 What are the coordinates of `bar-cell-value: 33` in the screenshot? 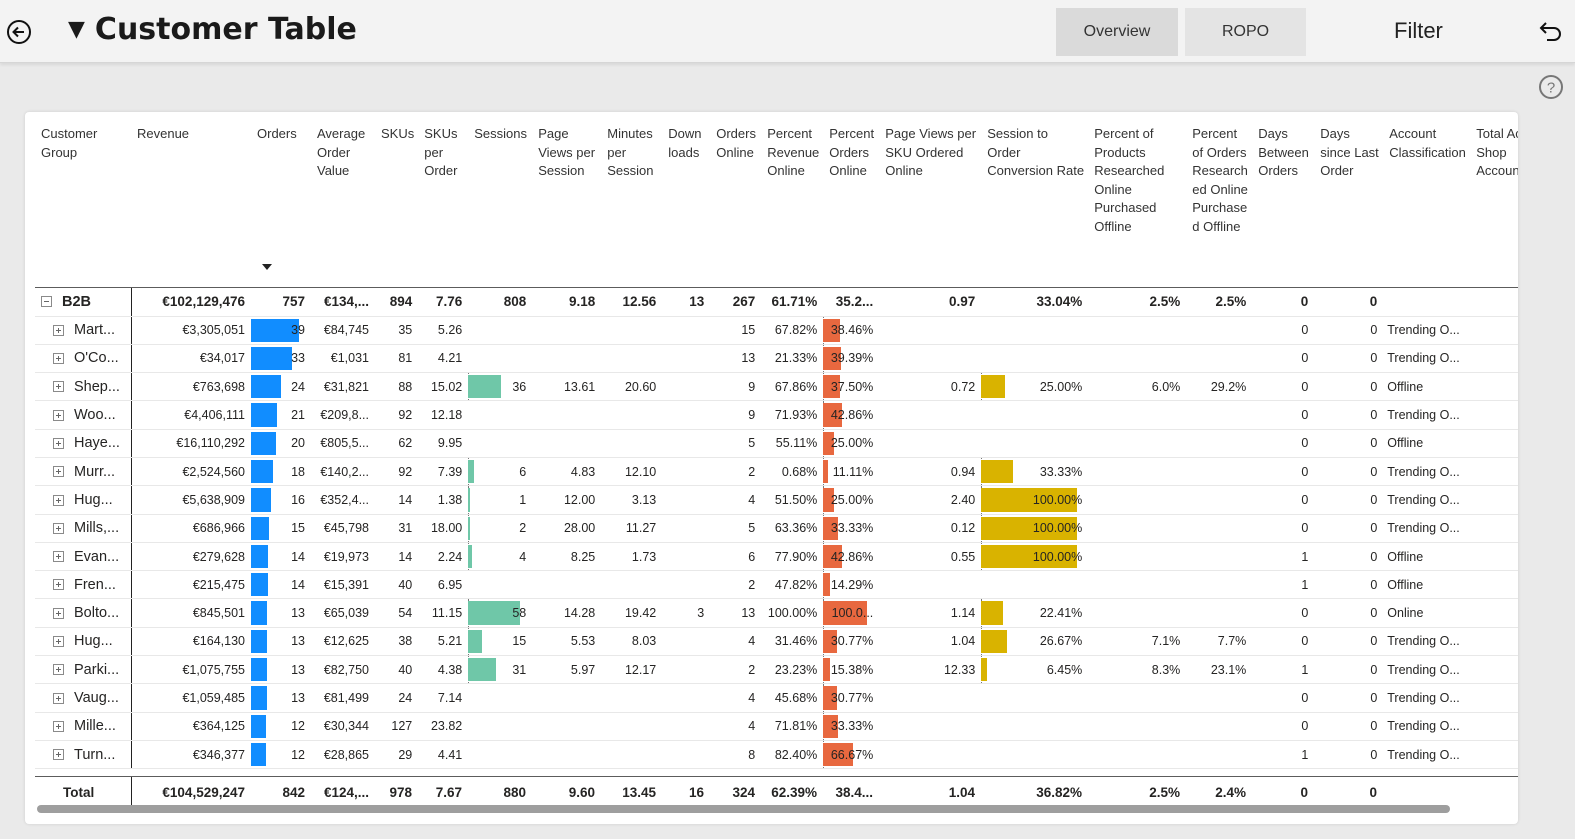 It's located at (298, 358).